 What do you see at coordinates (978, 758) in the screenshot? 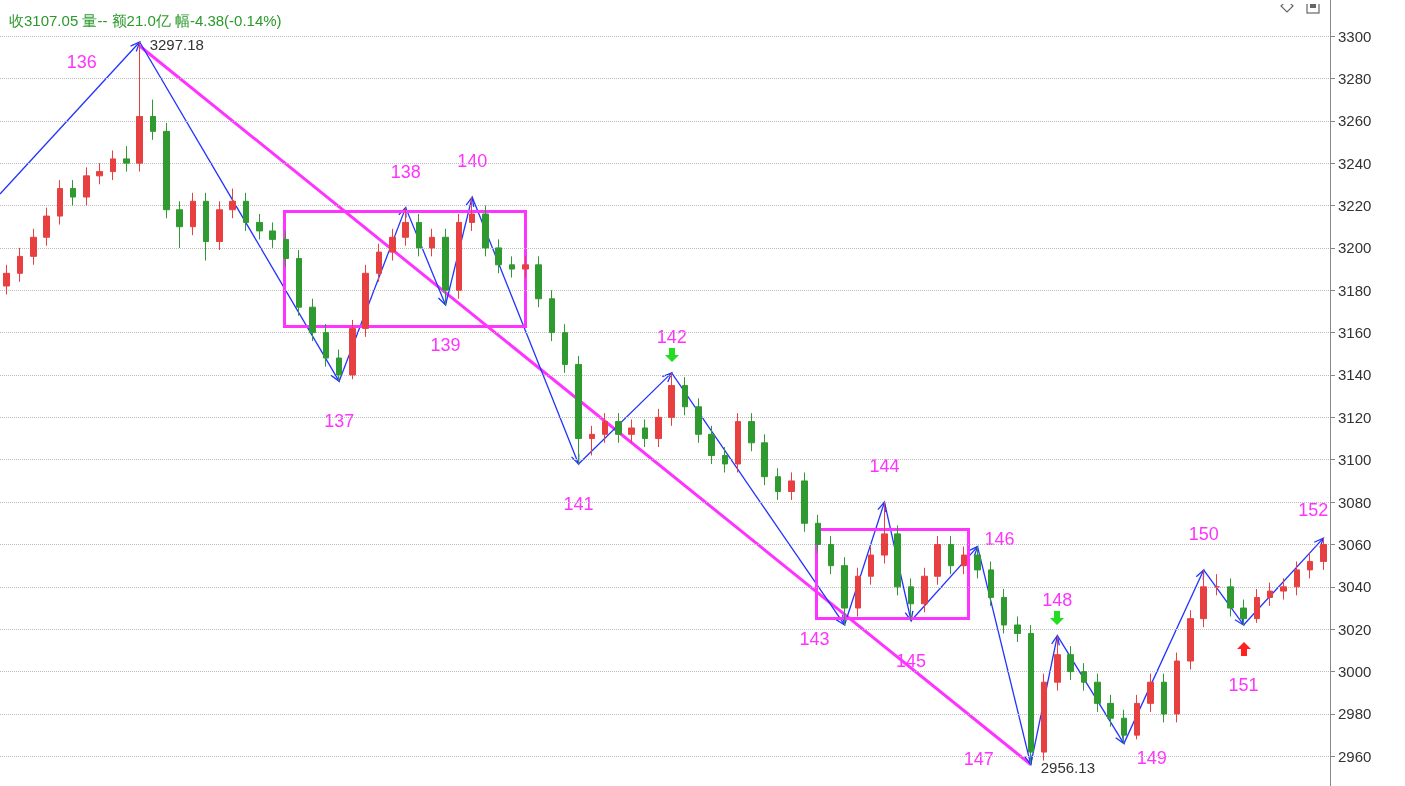
I see `annotation: 147` at bounding box center [978, 758].